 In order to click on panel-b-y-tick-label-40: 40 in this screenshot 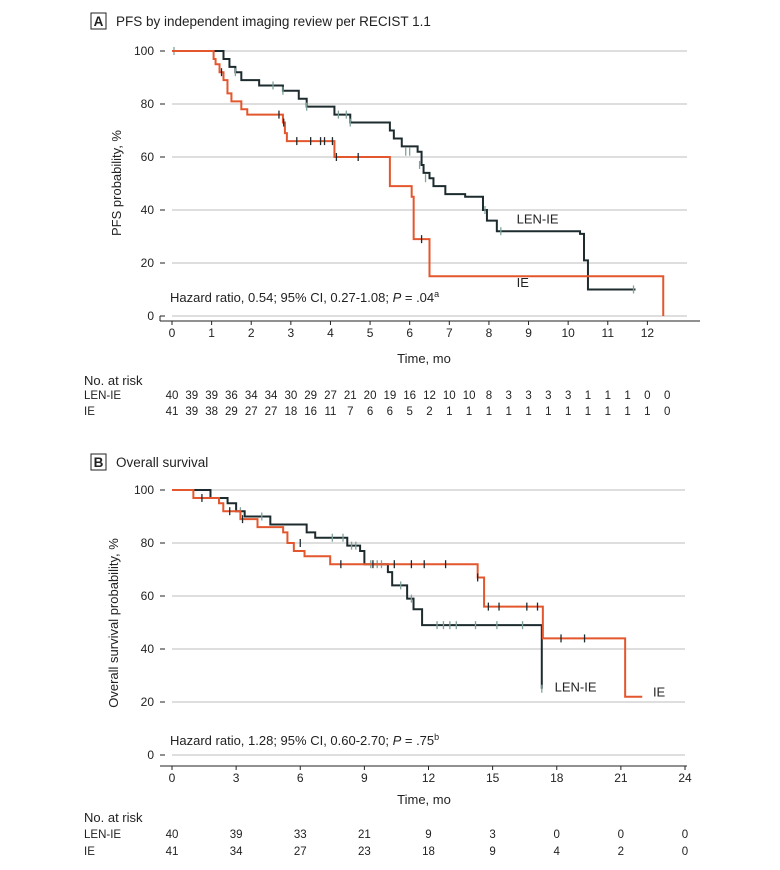, I will do `click(148, 649)`.